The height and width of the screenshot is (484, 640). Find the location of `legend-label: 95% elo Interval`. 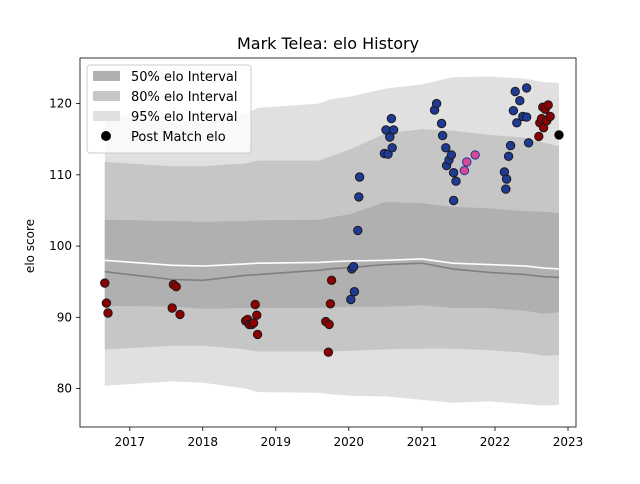

legend-label: 95% elo Interval is located at coordinates (184, 117).